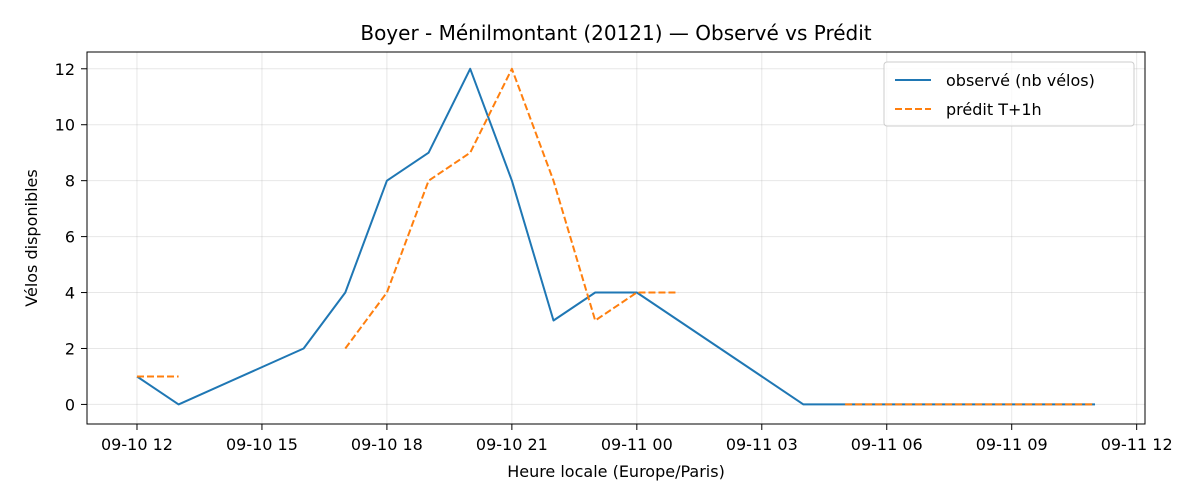 The height and width of the screenshot is (504, 1204). Describe the element at coordinates (512, 444) in the screenshot. I see `x-tick-label: 09-10 21` at that location.